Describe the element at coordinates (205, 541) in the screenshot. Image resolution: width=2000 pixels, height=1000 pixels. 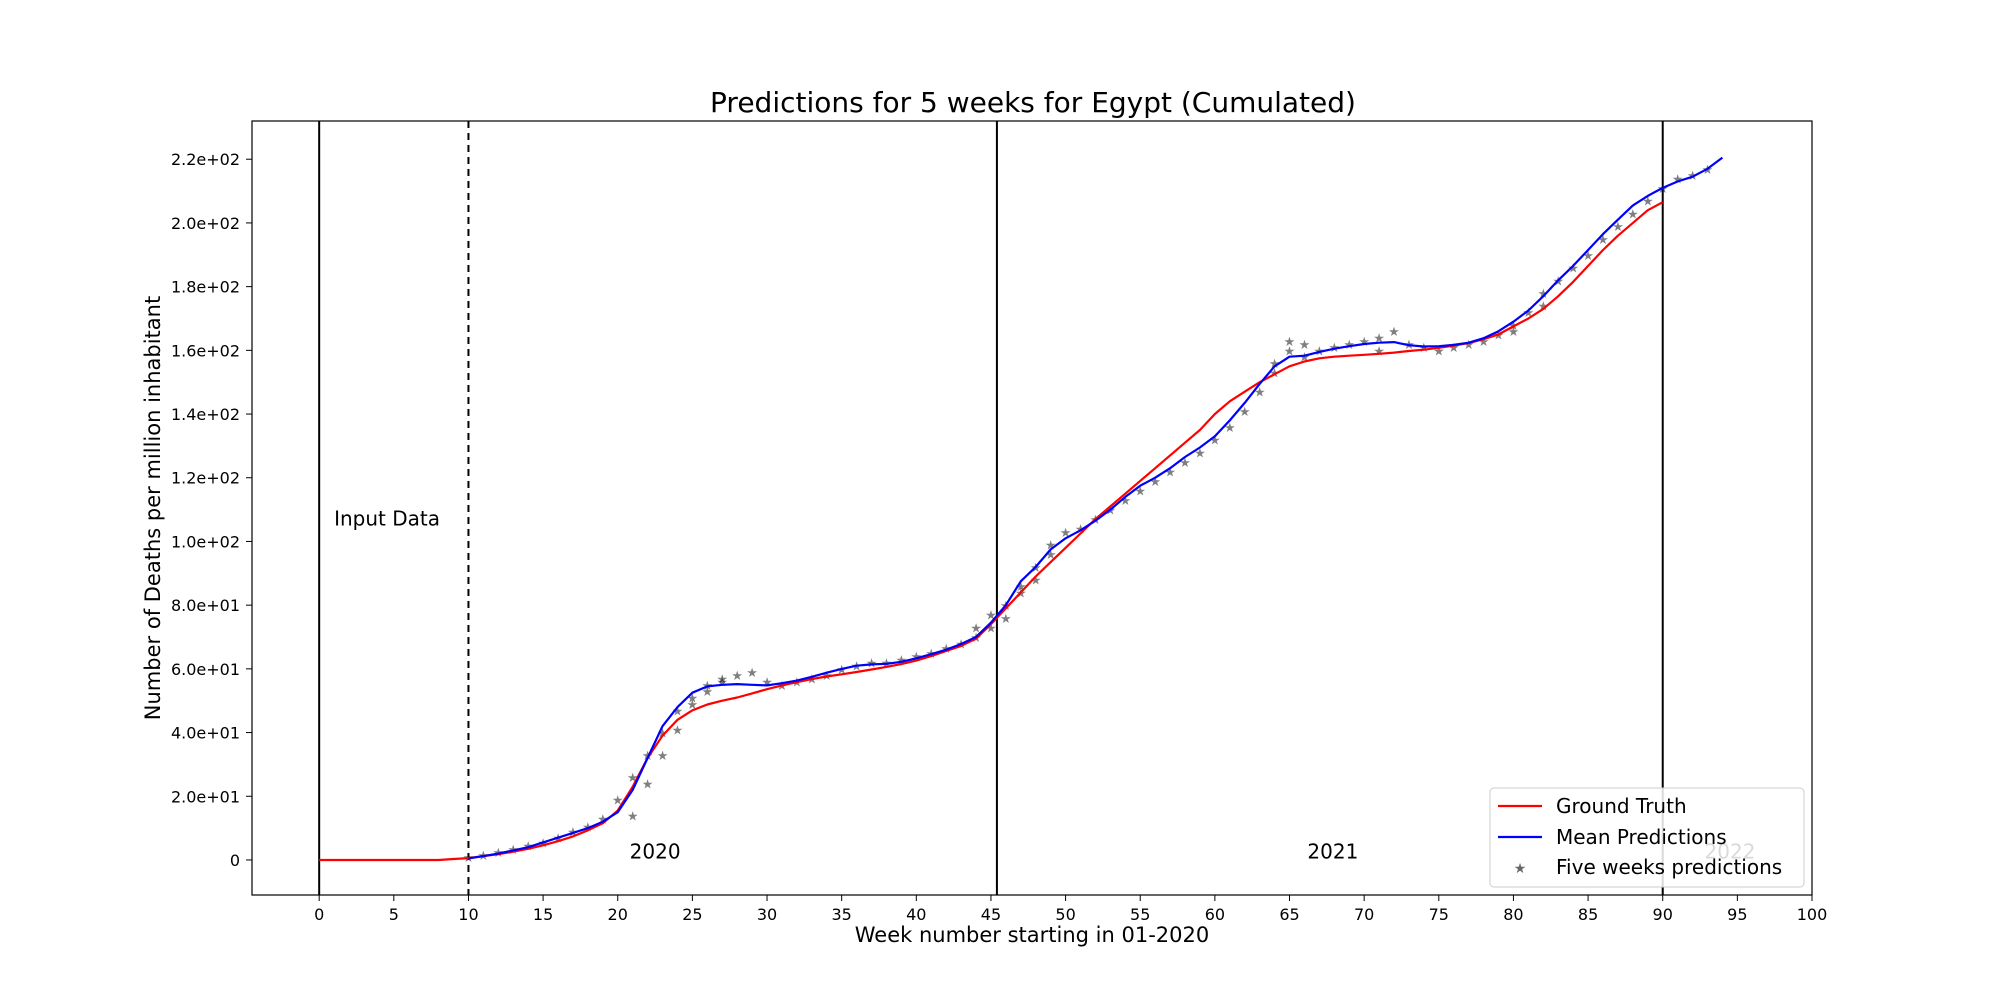
I see `y-tick-label: 1.0e+02` at that location.